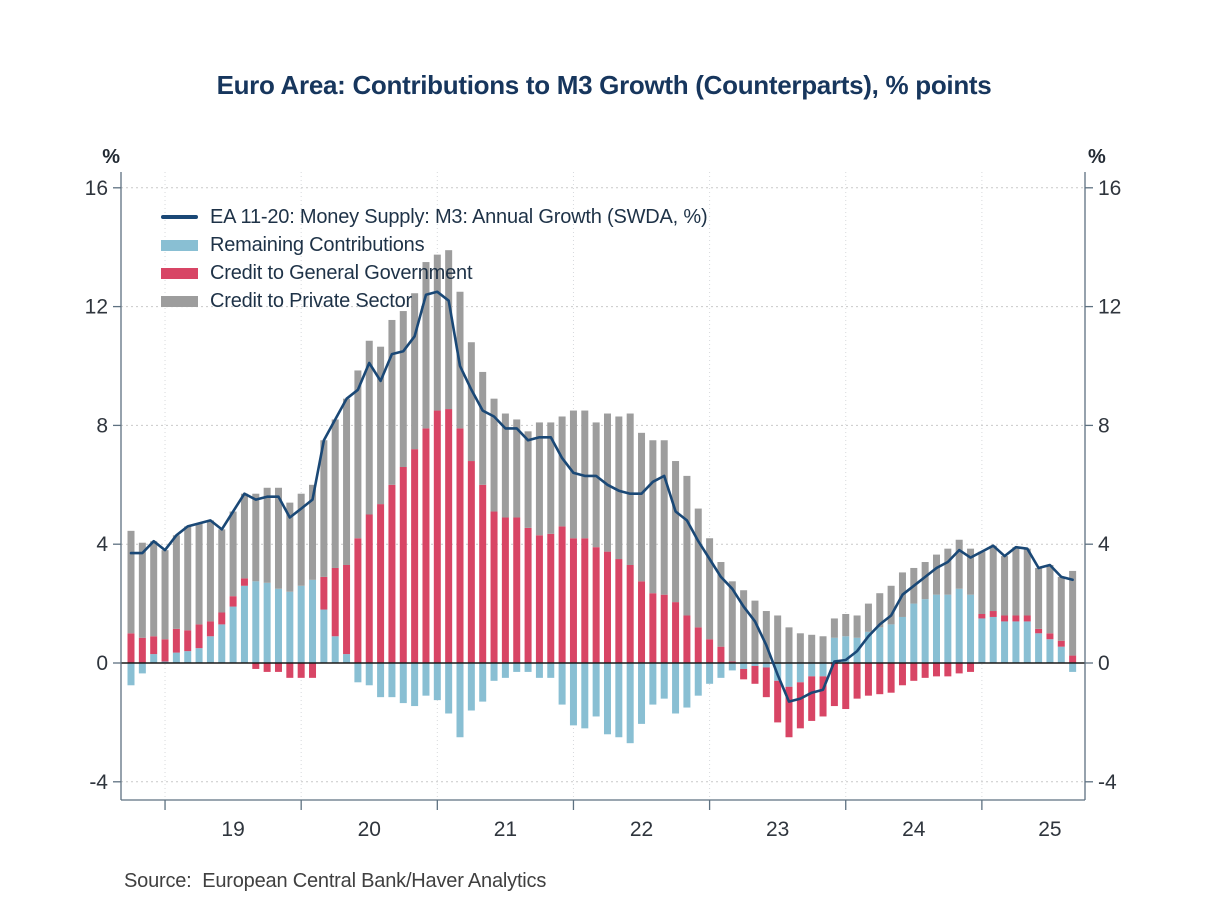 This screenshot has height=906, width=1208. What do you see at coordinates (1097, 157) in the screenshot?
I see `y-axis-unit-right: %` at bounding box center [1097, 157].